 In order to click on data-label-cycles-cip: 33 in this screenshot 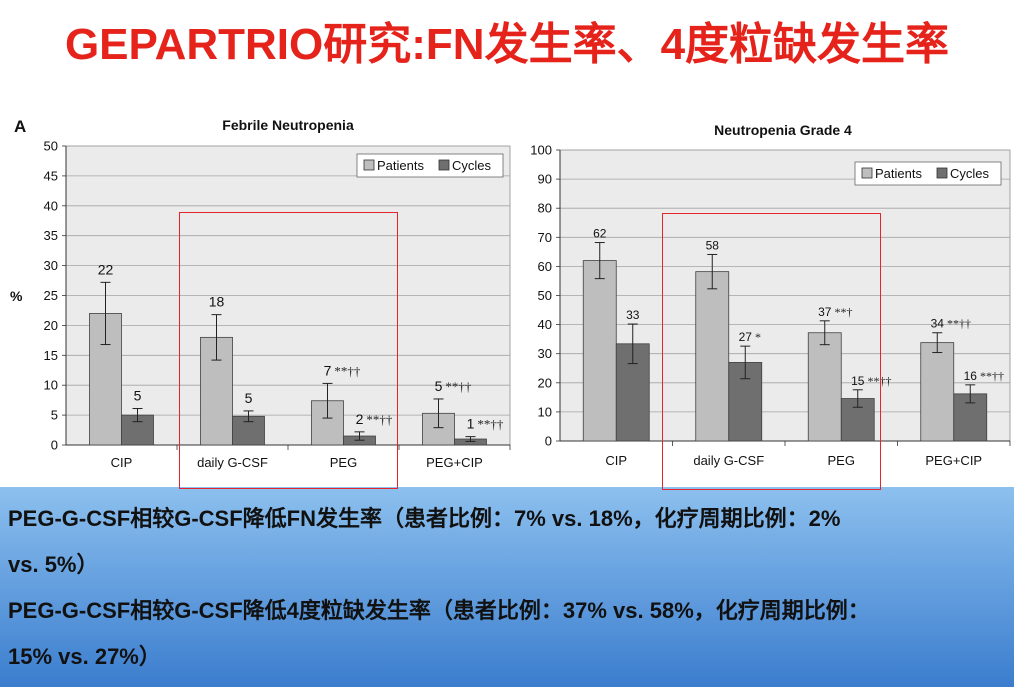, I will do `click(633, 315)`.